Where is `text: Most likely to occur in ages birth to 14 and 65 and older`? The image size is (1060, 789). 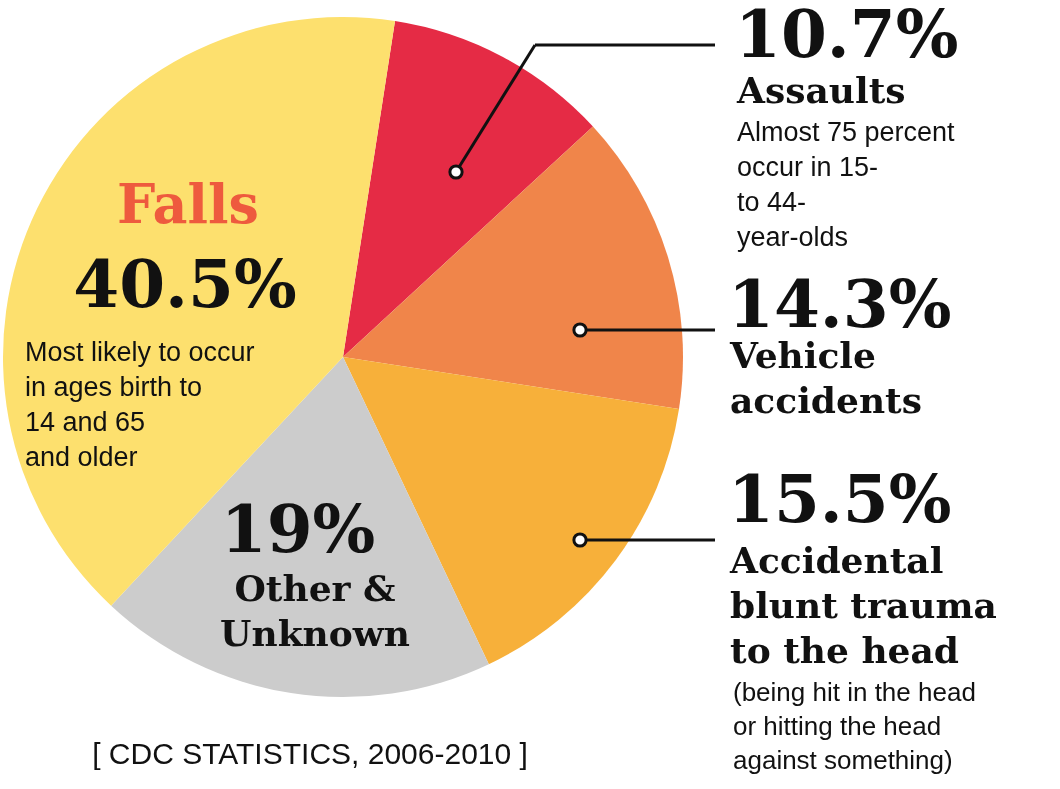
text: Most likely to occur in ages birth to 14 and 65 and older is located at coordinates (140, 405).